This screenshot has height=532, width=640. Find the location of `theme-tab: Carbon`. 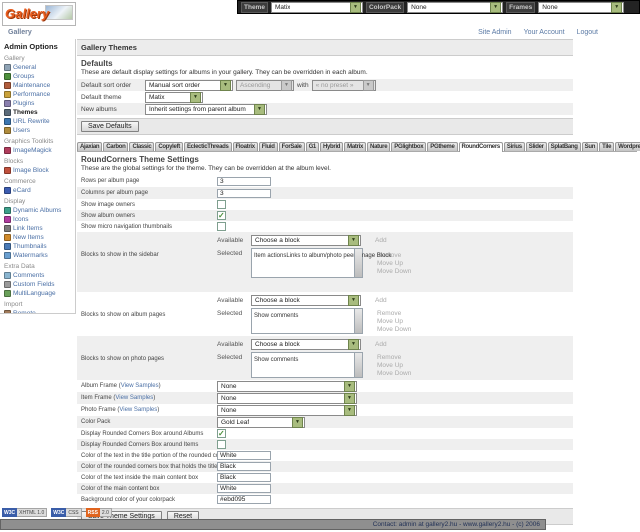

theme-tab: Carbon is located at coordinates (116, 146).